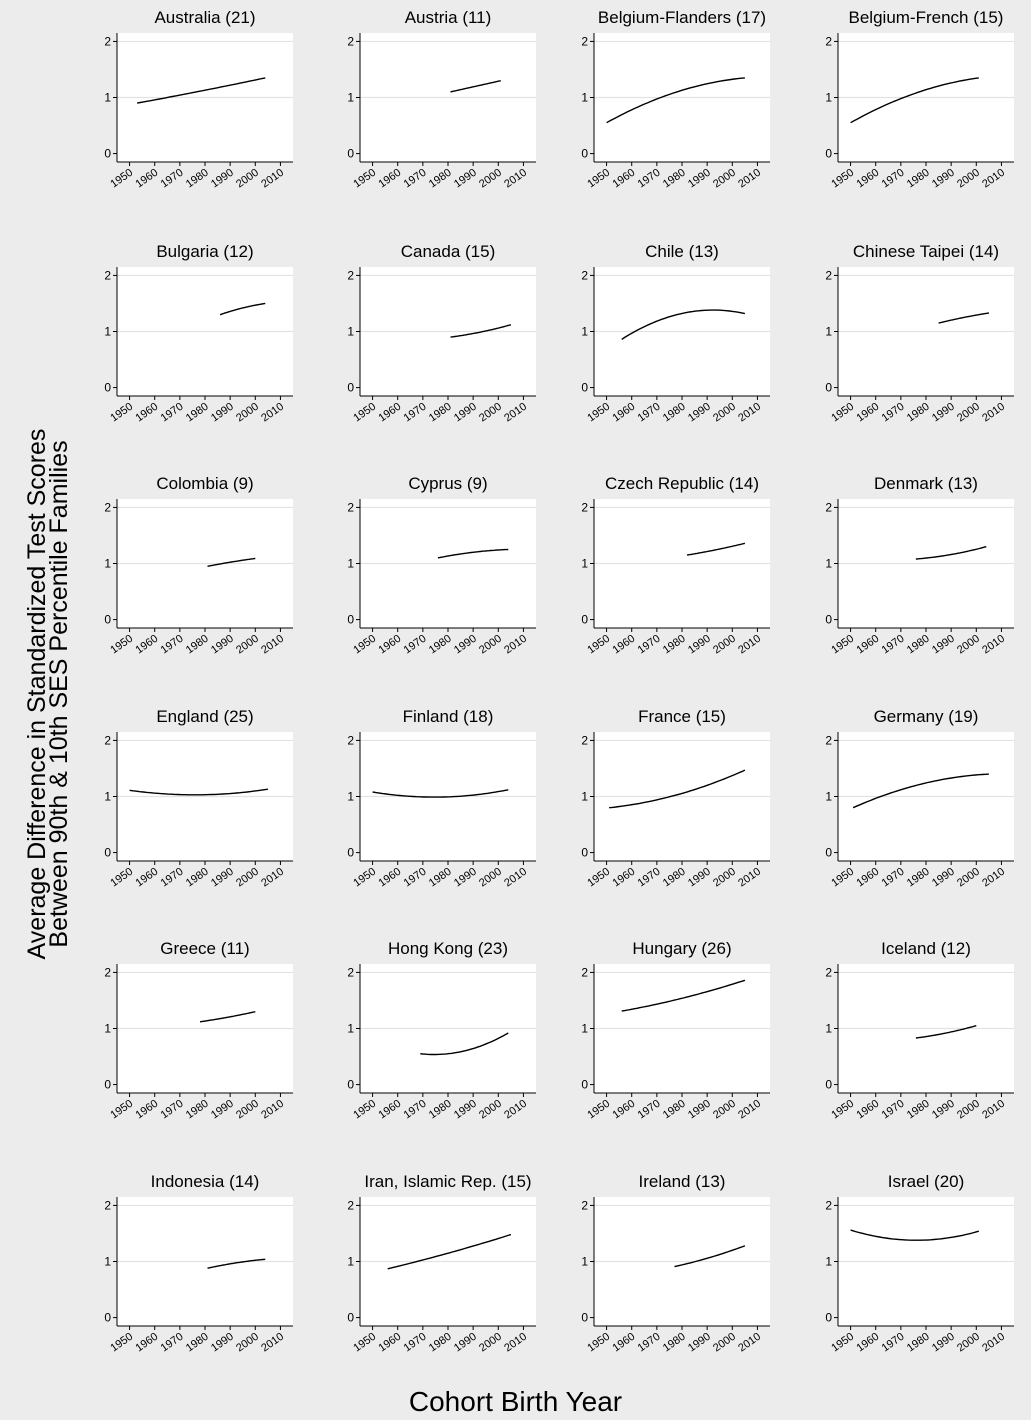  What do you see at coordinates (682, 17) in the screenshot?
I see `panel-title: Belgium-Flanders (17)` at bounding box center [682, 17].